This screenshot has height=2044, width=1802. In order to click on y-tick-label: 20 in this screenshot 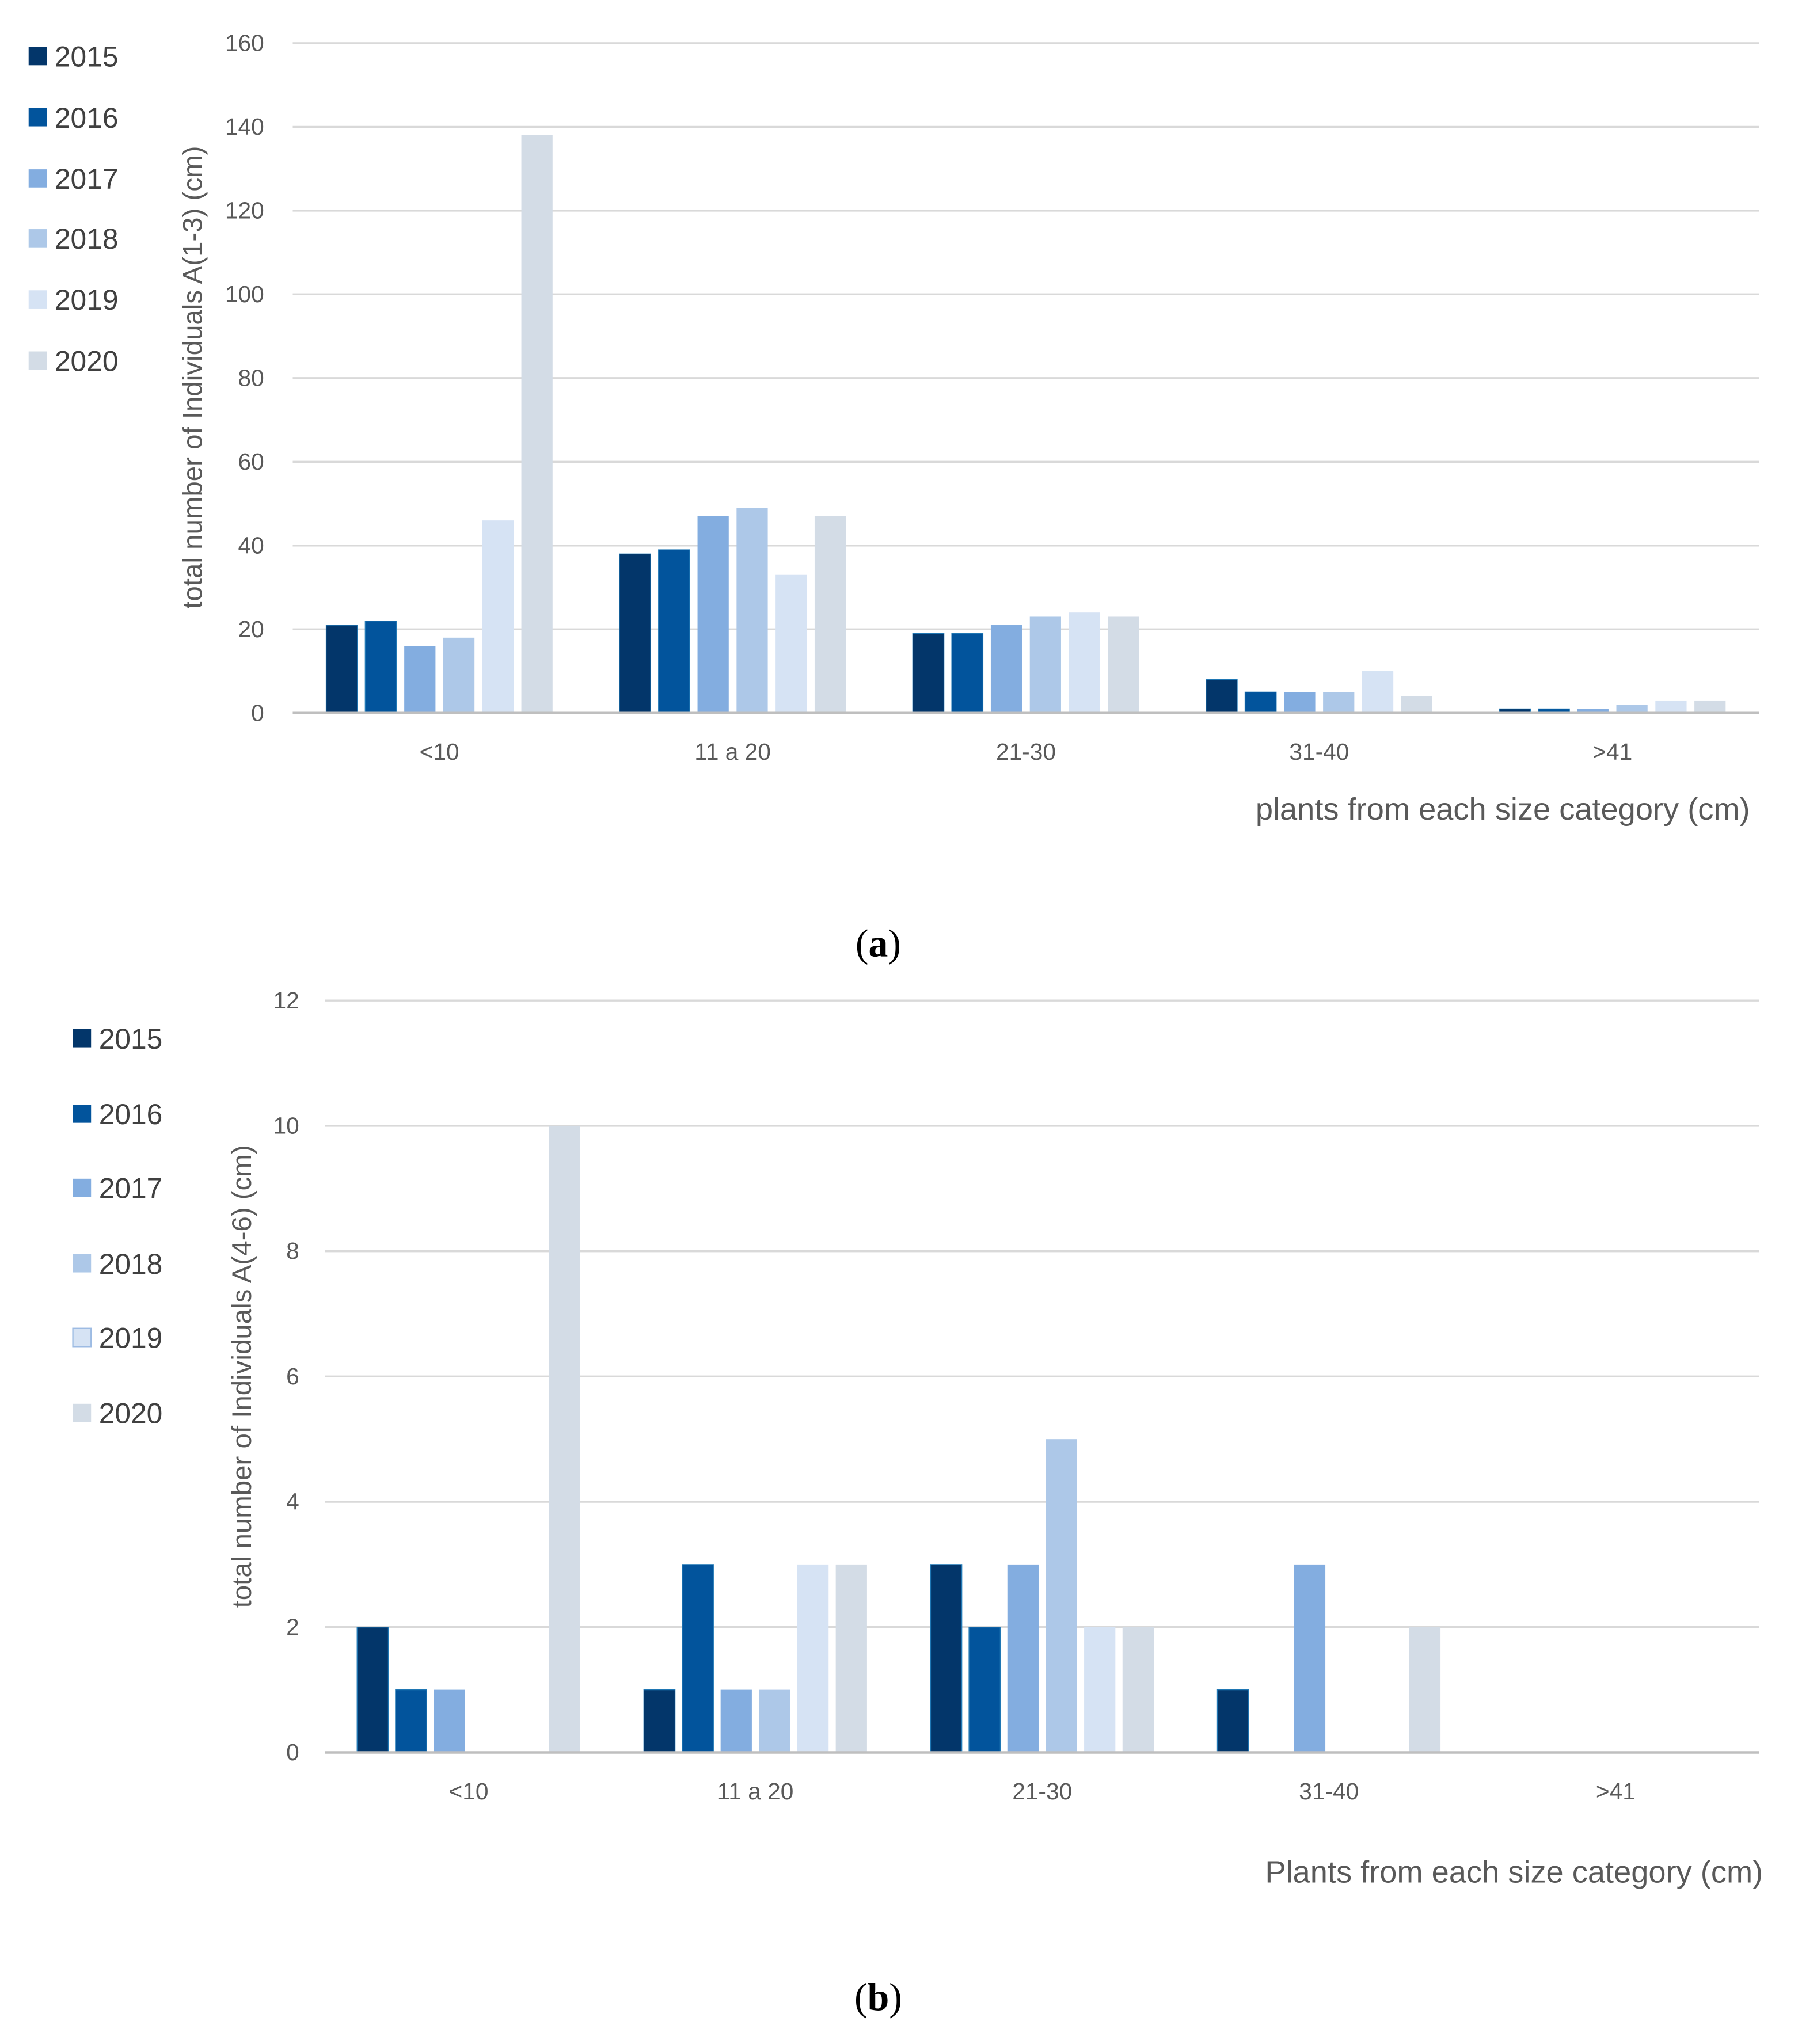, I will do `click(251, 629)`.